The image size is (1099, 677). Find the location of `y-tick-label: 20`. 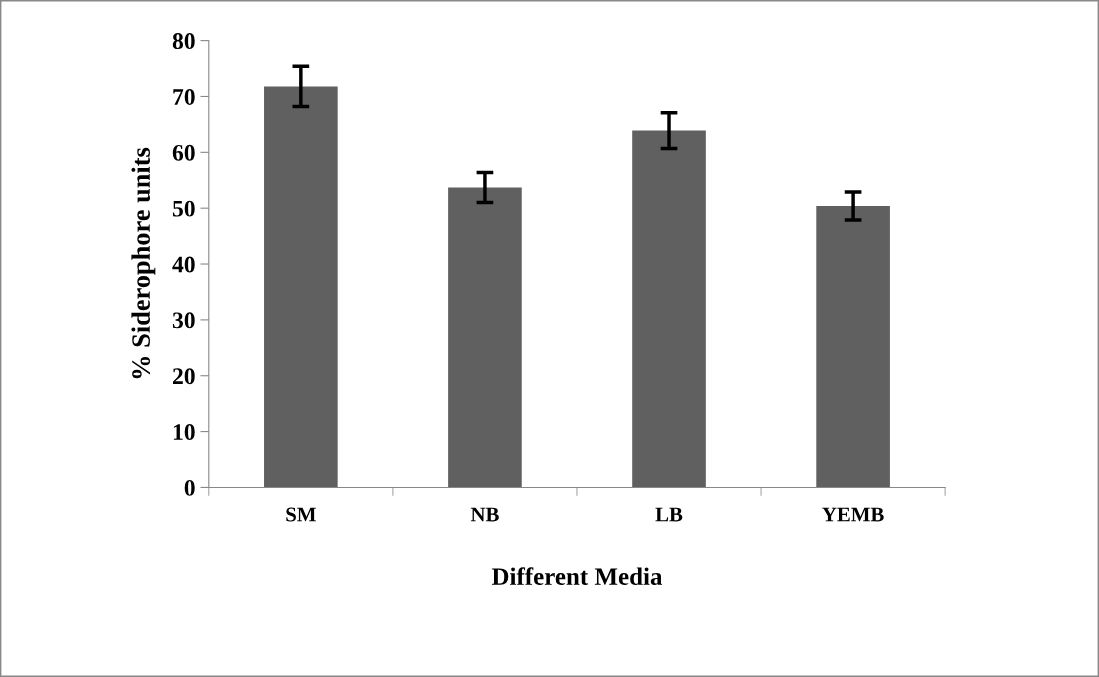

y-tick-label: 20 is located at coordinates (184, 376).